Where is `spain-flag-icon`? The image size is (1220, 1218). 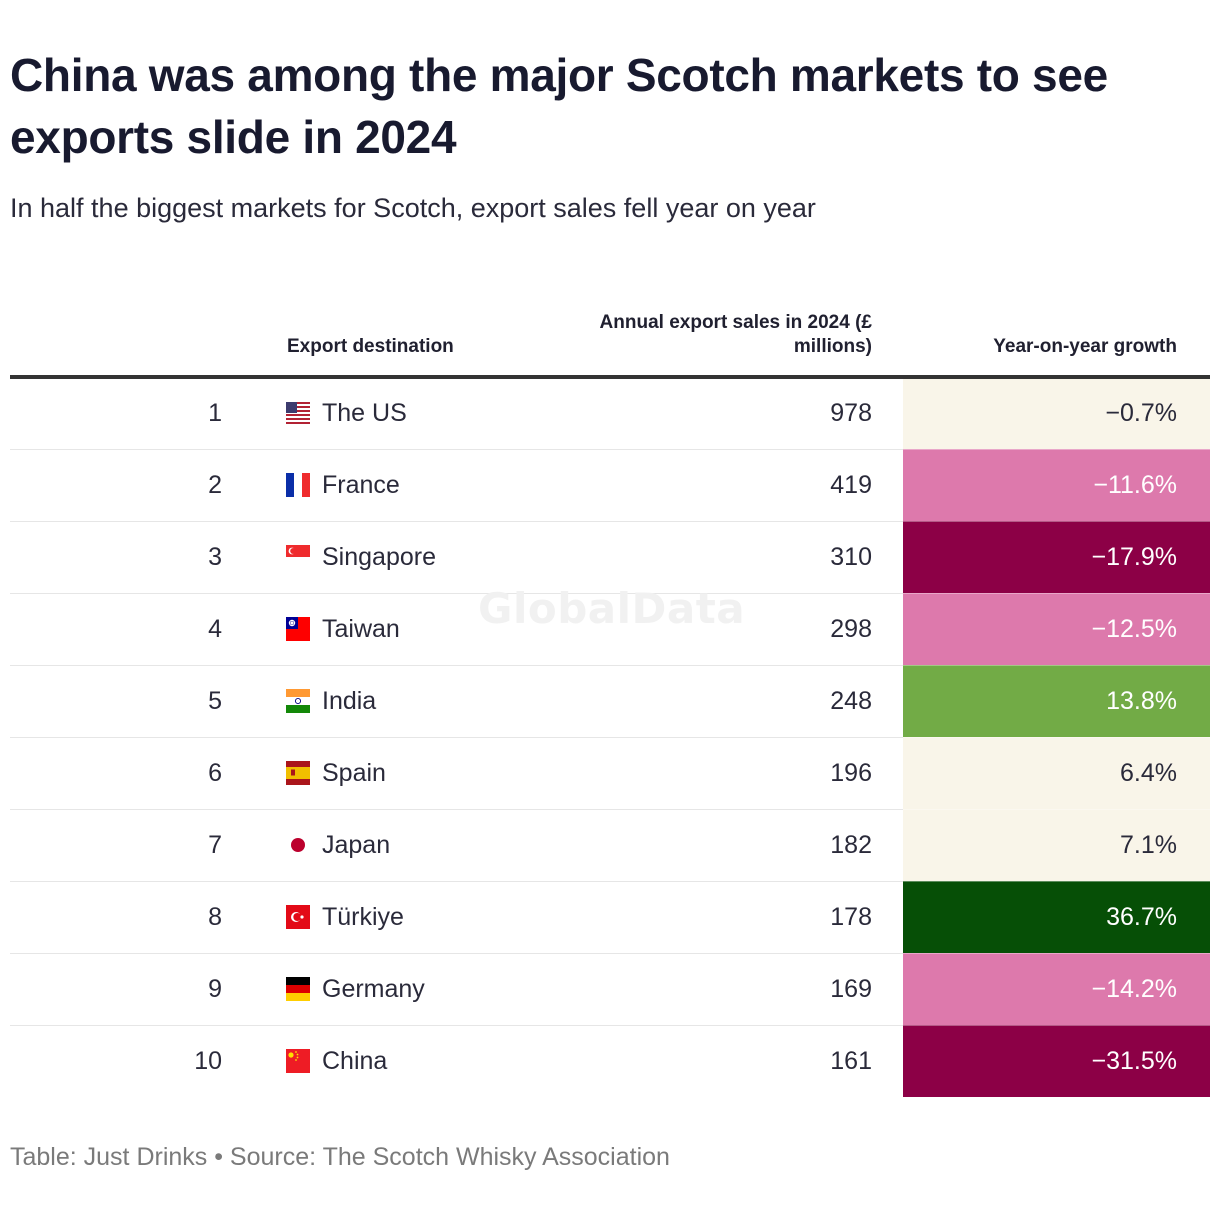
spain-flag-icon is located at coordinates (298, 773).